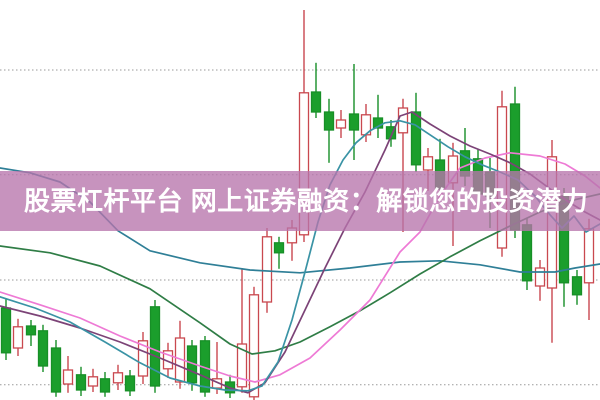 This screenshot has height=400, width=600. I want to click on headline-text: 股票杠杆平台 网上证券融资：解锁您的投资潜力, so click(306, 201).